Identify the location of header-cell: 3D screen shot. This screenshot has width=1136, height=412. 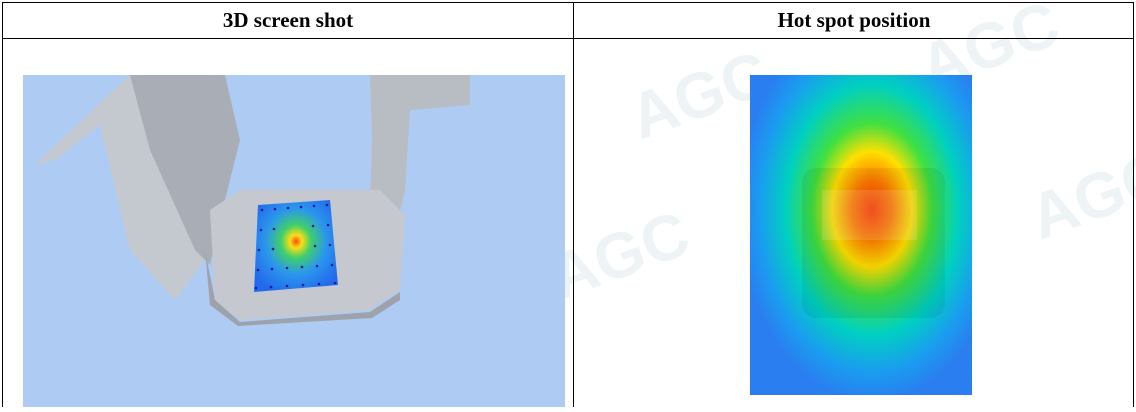
(288, 20).